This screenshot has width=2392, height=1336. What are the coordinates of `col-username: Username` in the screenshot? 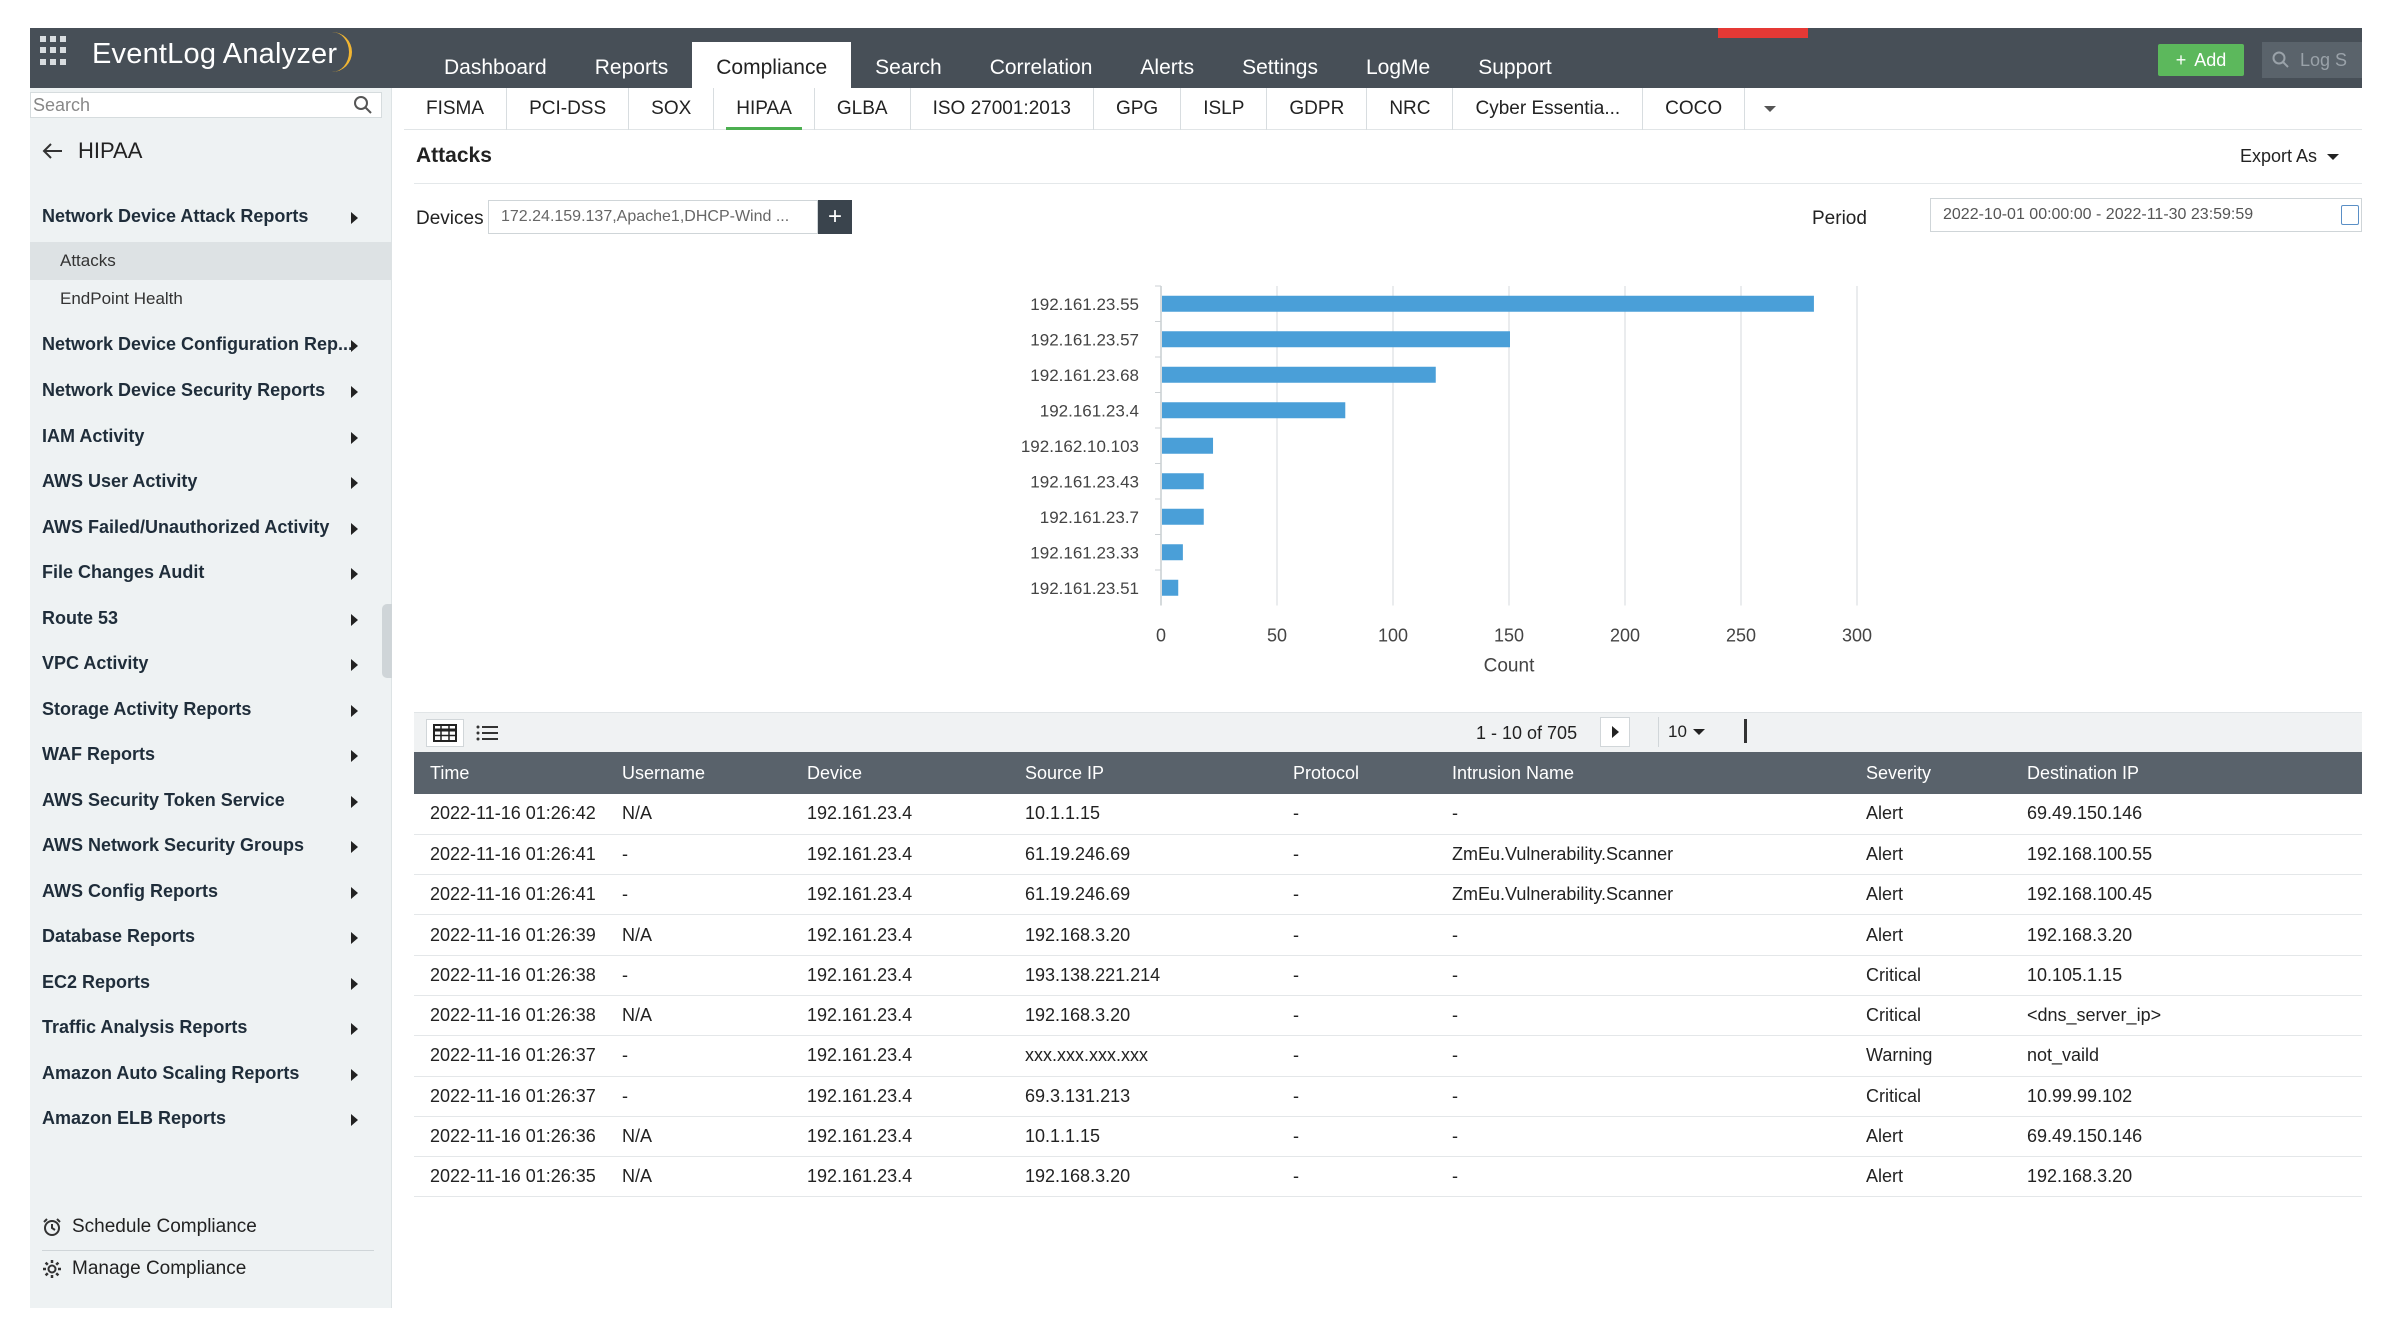 It's located at (698, 773).